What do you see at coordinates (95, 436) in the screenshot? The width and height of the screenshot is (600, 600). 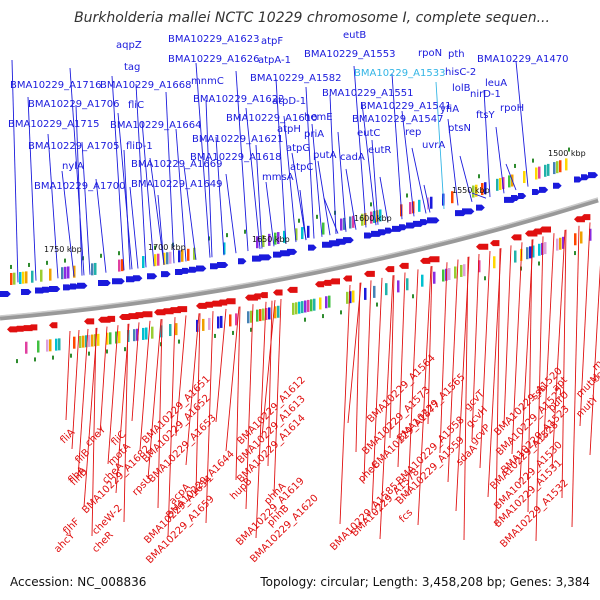 I see `gene-label-cheY: cheY` at bounding box center [95, 436].